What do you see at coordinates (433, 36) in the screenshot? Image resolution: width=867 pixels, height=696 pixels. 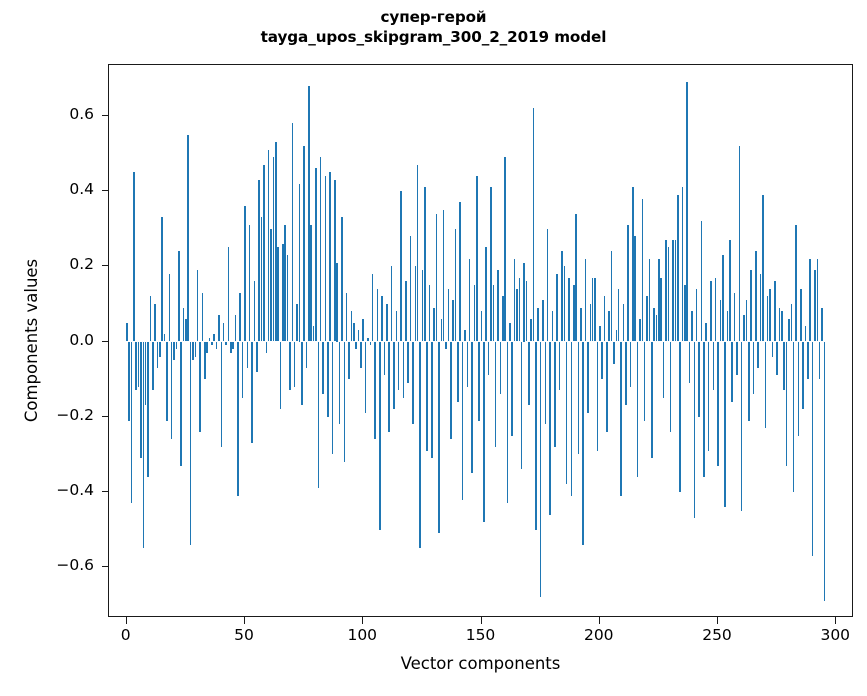 I see `chart-title-line-2: tayga_upos_skipgram_300_2_2019 model` at bounding box center [433, 36].